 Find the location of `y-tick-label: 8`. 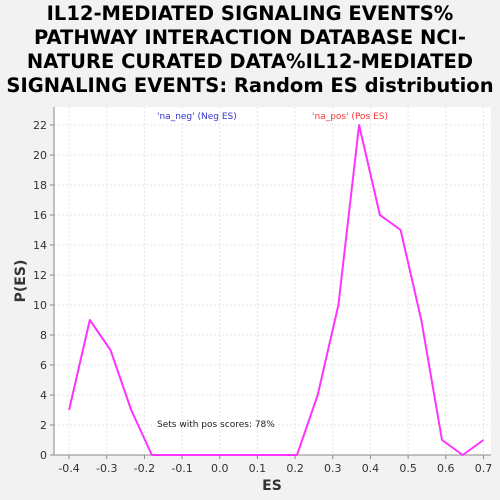

y-tick-label: 8 is located at coordinates (43, 335).